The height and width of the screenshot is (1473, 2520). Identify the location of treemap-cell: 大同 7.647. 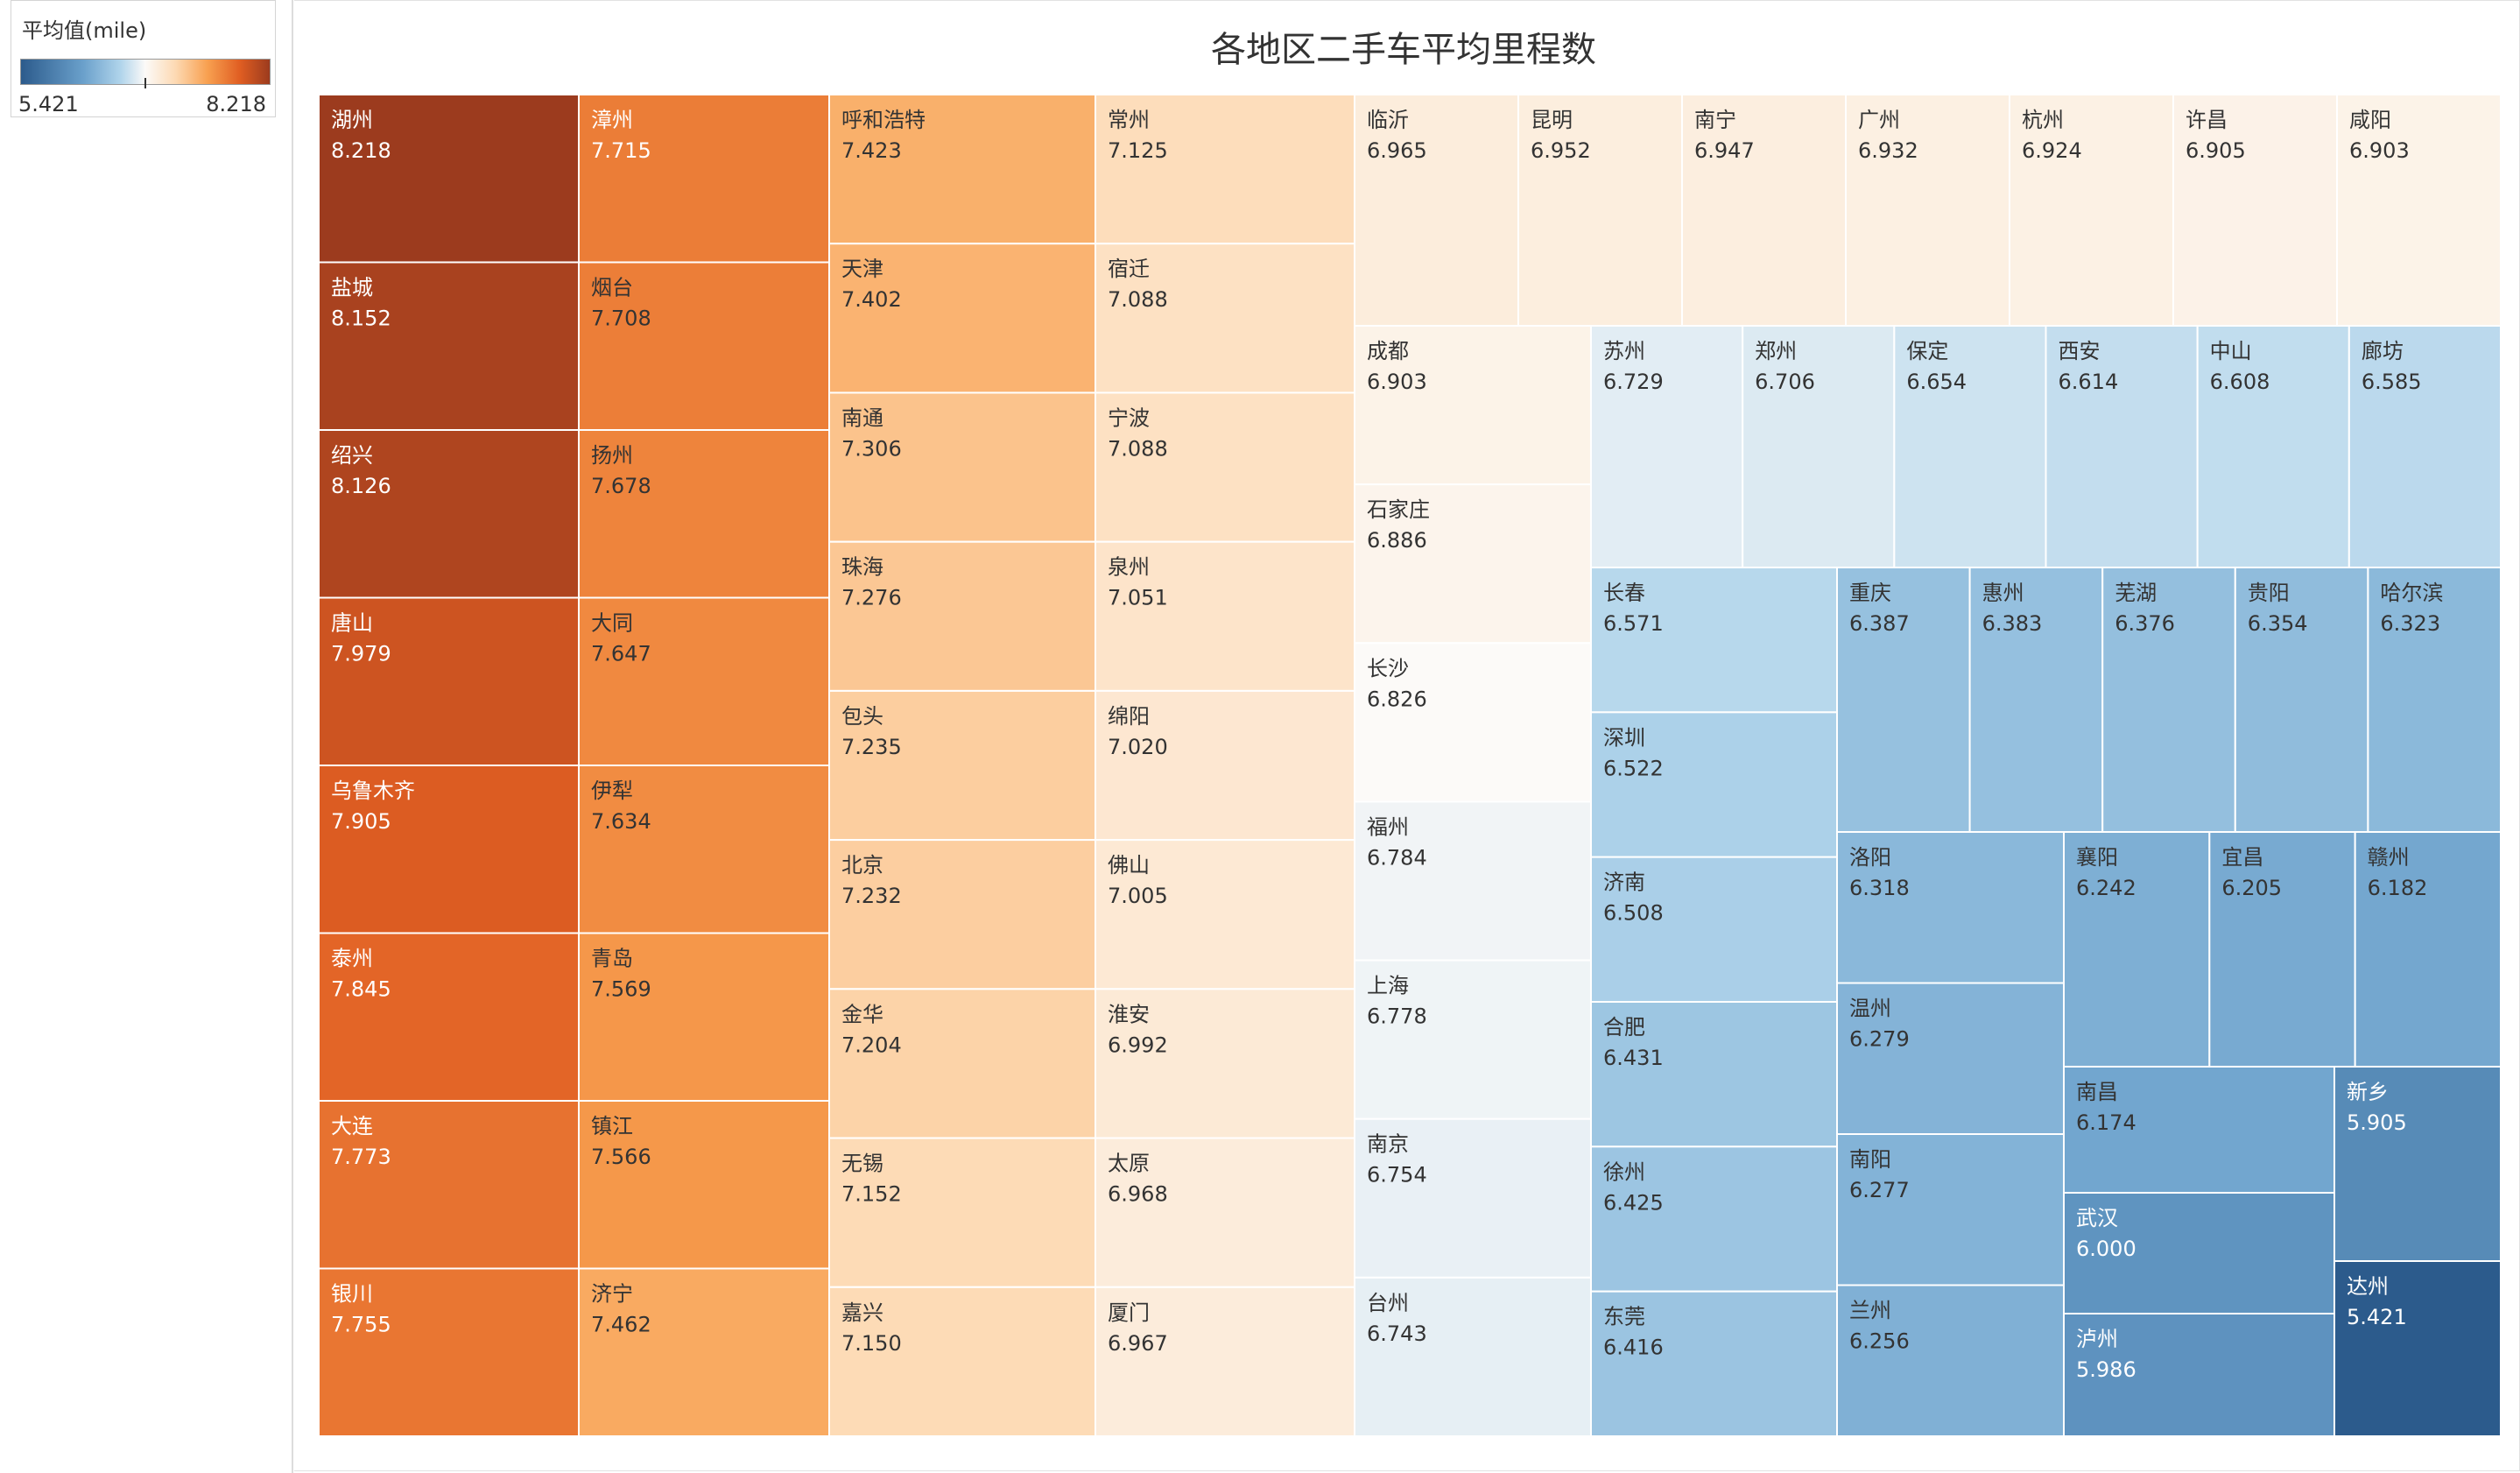
(704, 681).